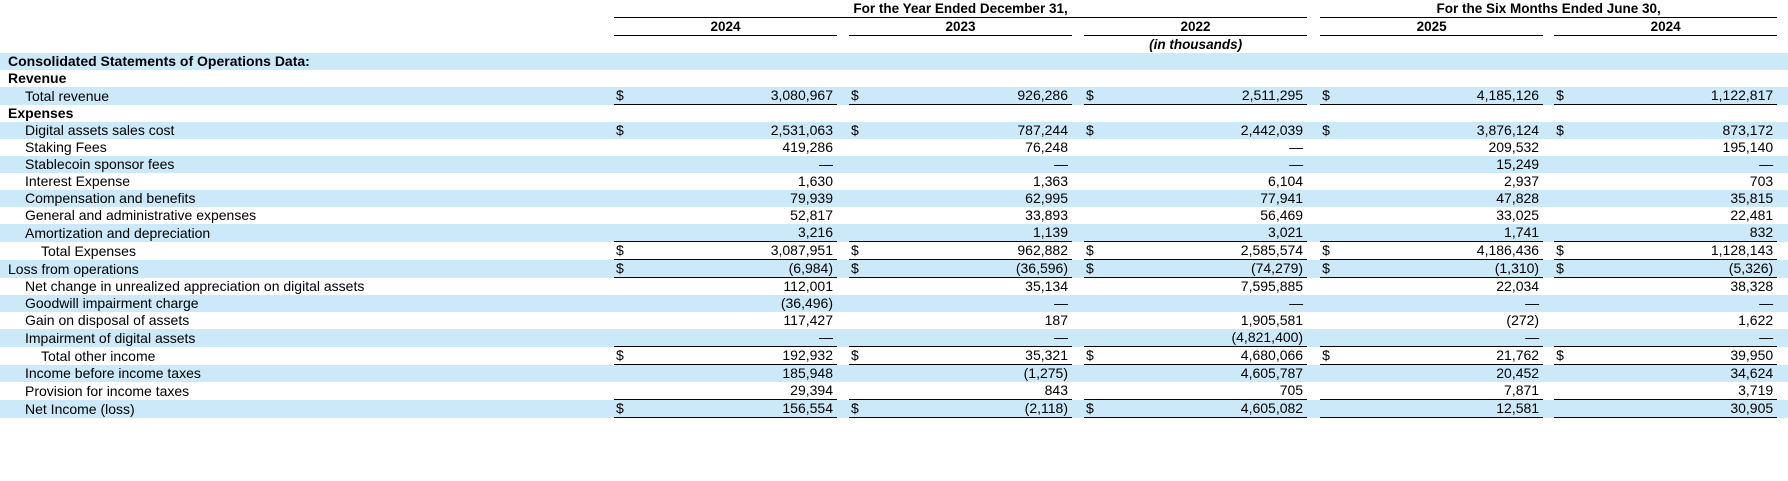 This screenshot has width=1788, height=481. Describe the element at coordinates (1675, 250) in the screenshot. I see `cell-value: 1,128,143` at that location.